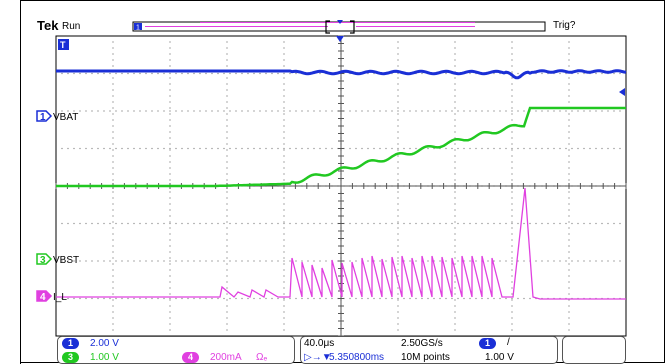 The height and width of the screenshot is (364, 666). Describe the element at coordinates (60, 297) in the screenshot. I see `ch4-name: I_L` at that location.